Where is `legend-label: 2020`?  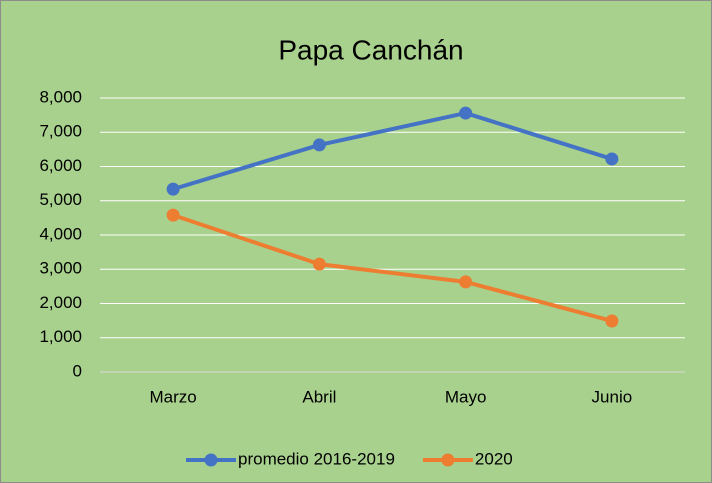
legend-label: 2020 is located at coordinates (494, 458).